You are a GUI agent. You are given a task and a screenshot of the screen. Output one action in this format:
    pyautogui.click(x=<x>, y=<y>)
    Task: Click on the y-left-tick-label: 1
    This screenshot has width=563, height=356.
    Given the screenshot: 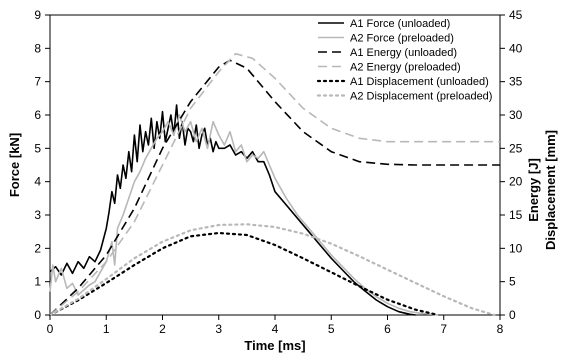 What is the action you would take?
    pyautogui.click(x=37, y=282)
    